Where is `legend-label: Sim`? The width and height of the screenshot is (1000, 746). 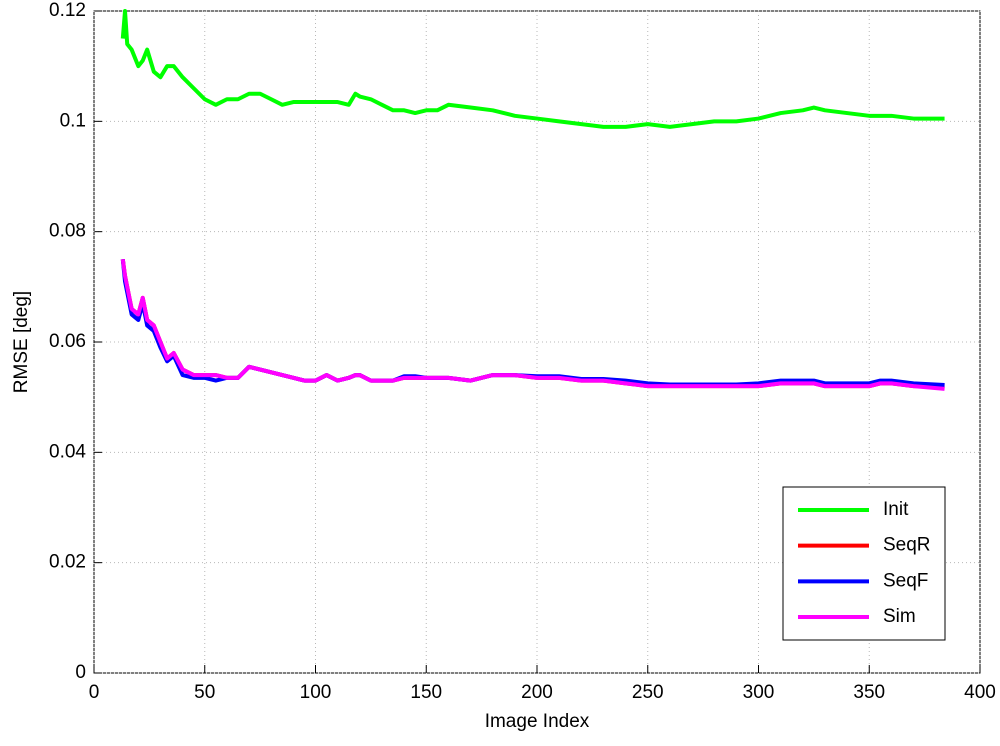
legend-label: Sim is located at coordinates (899, 616).